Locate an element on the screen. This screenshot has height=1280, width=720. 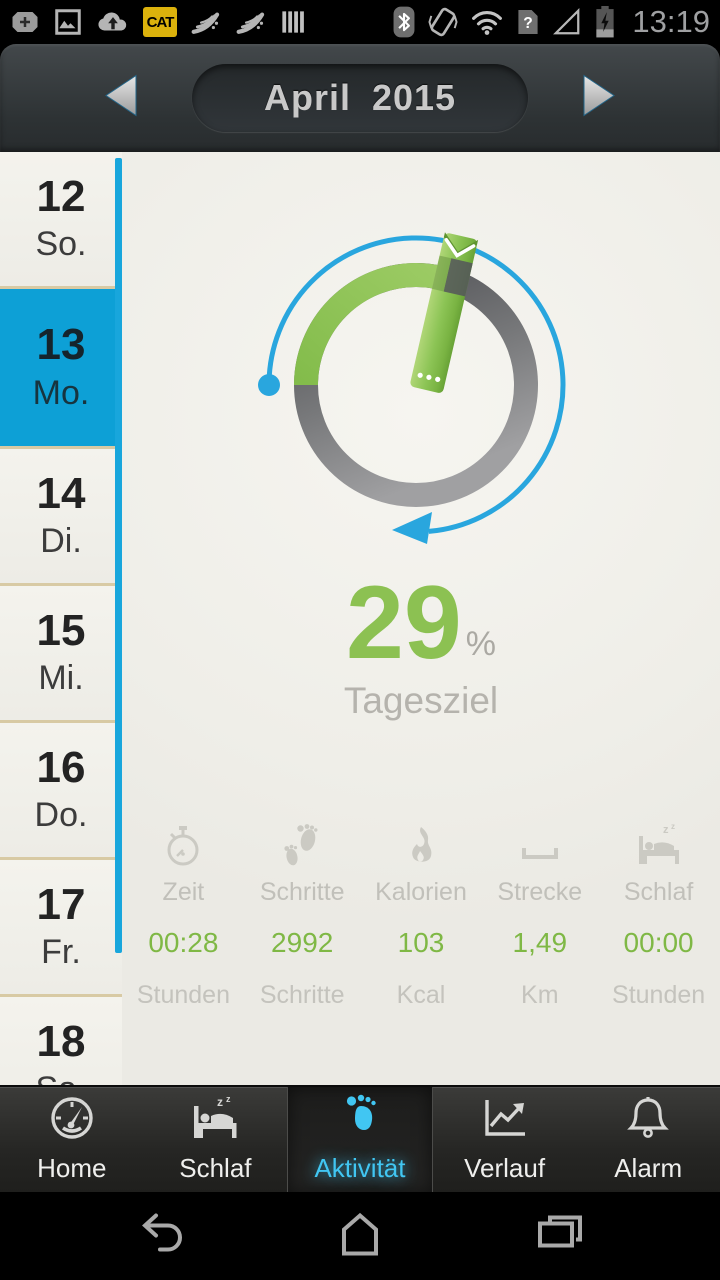
gauge-progress-arc is located at coordinates (370, 324).